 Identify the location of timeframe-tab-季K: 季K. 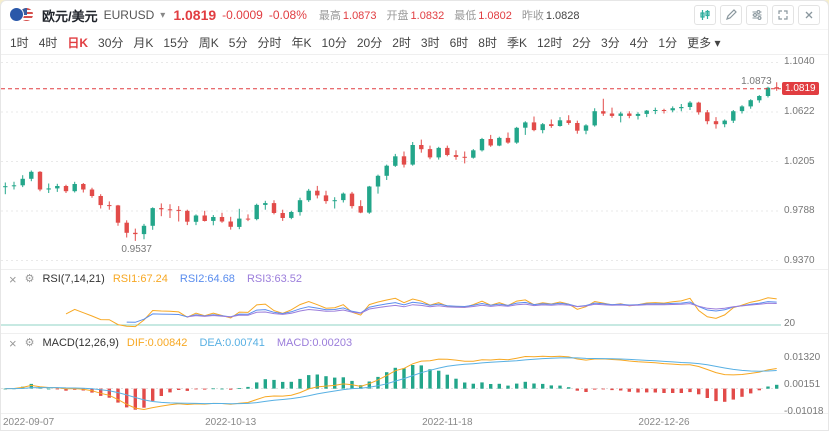
(516, 42).